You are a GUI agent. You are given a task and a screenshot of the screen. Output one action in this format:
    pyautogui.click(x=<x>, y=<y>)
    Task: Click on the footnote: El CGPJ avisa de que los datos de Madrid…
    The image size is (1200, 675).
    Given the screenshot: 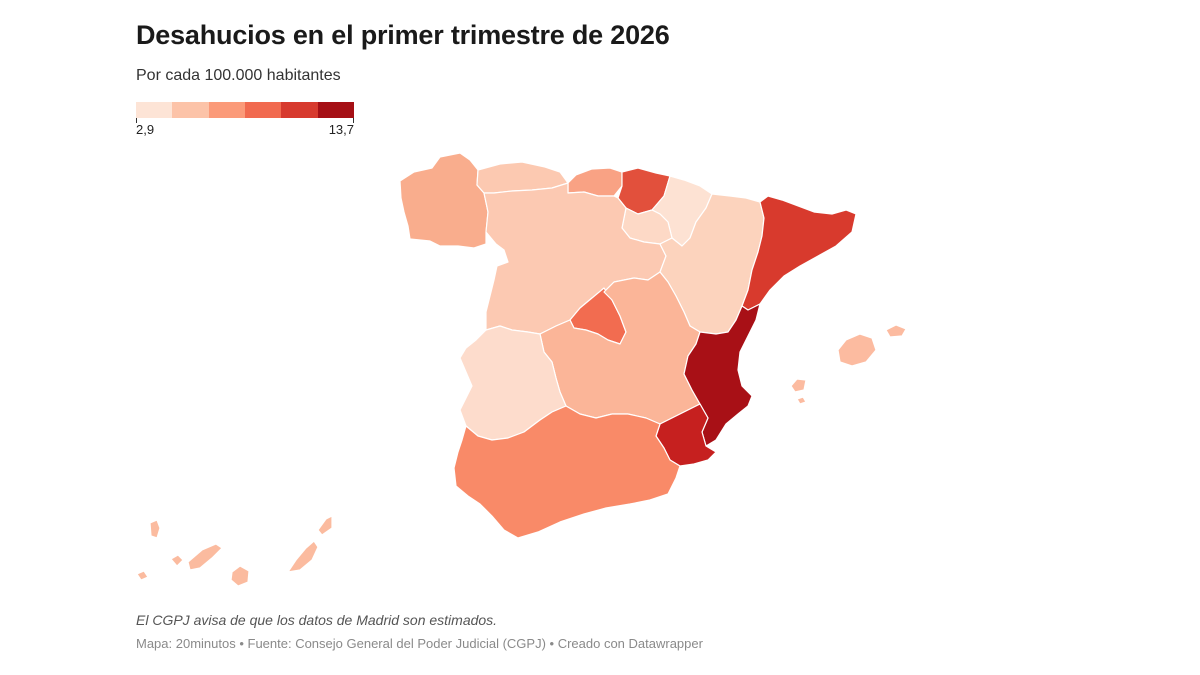 What is the action you would take?
    pyautogui.click(x=317, y=620)
    